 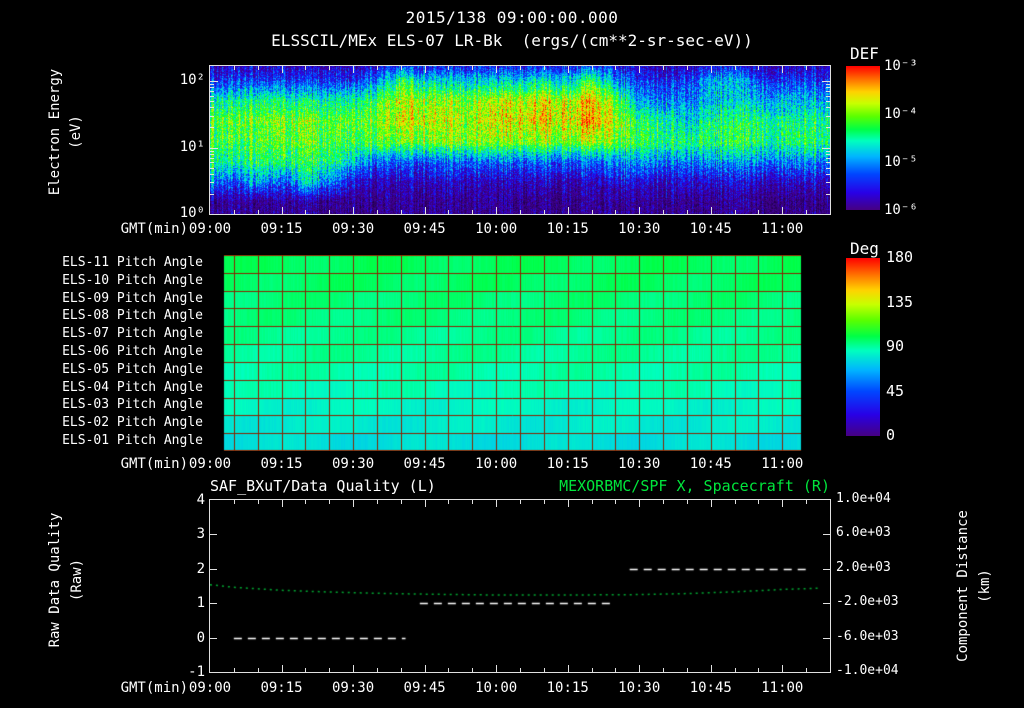 What do you see at coordinates (132, 441) in the screenshot?
I see `pitch-row-label: ELS-01 Pitch Angle` at bounding box center [132, 441].